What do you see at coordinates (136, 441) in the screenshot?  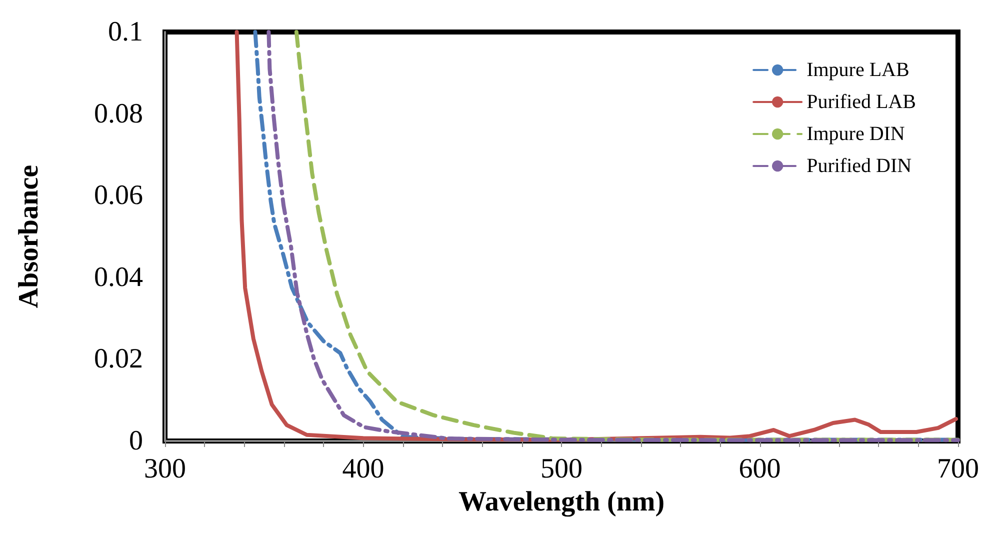 I see `y-tick-label: 0` at bounding box center [136, 441].